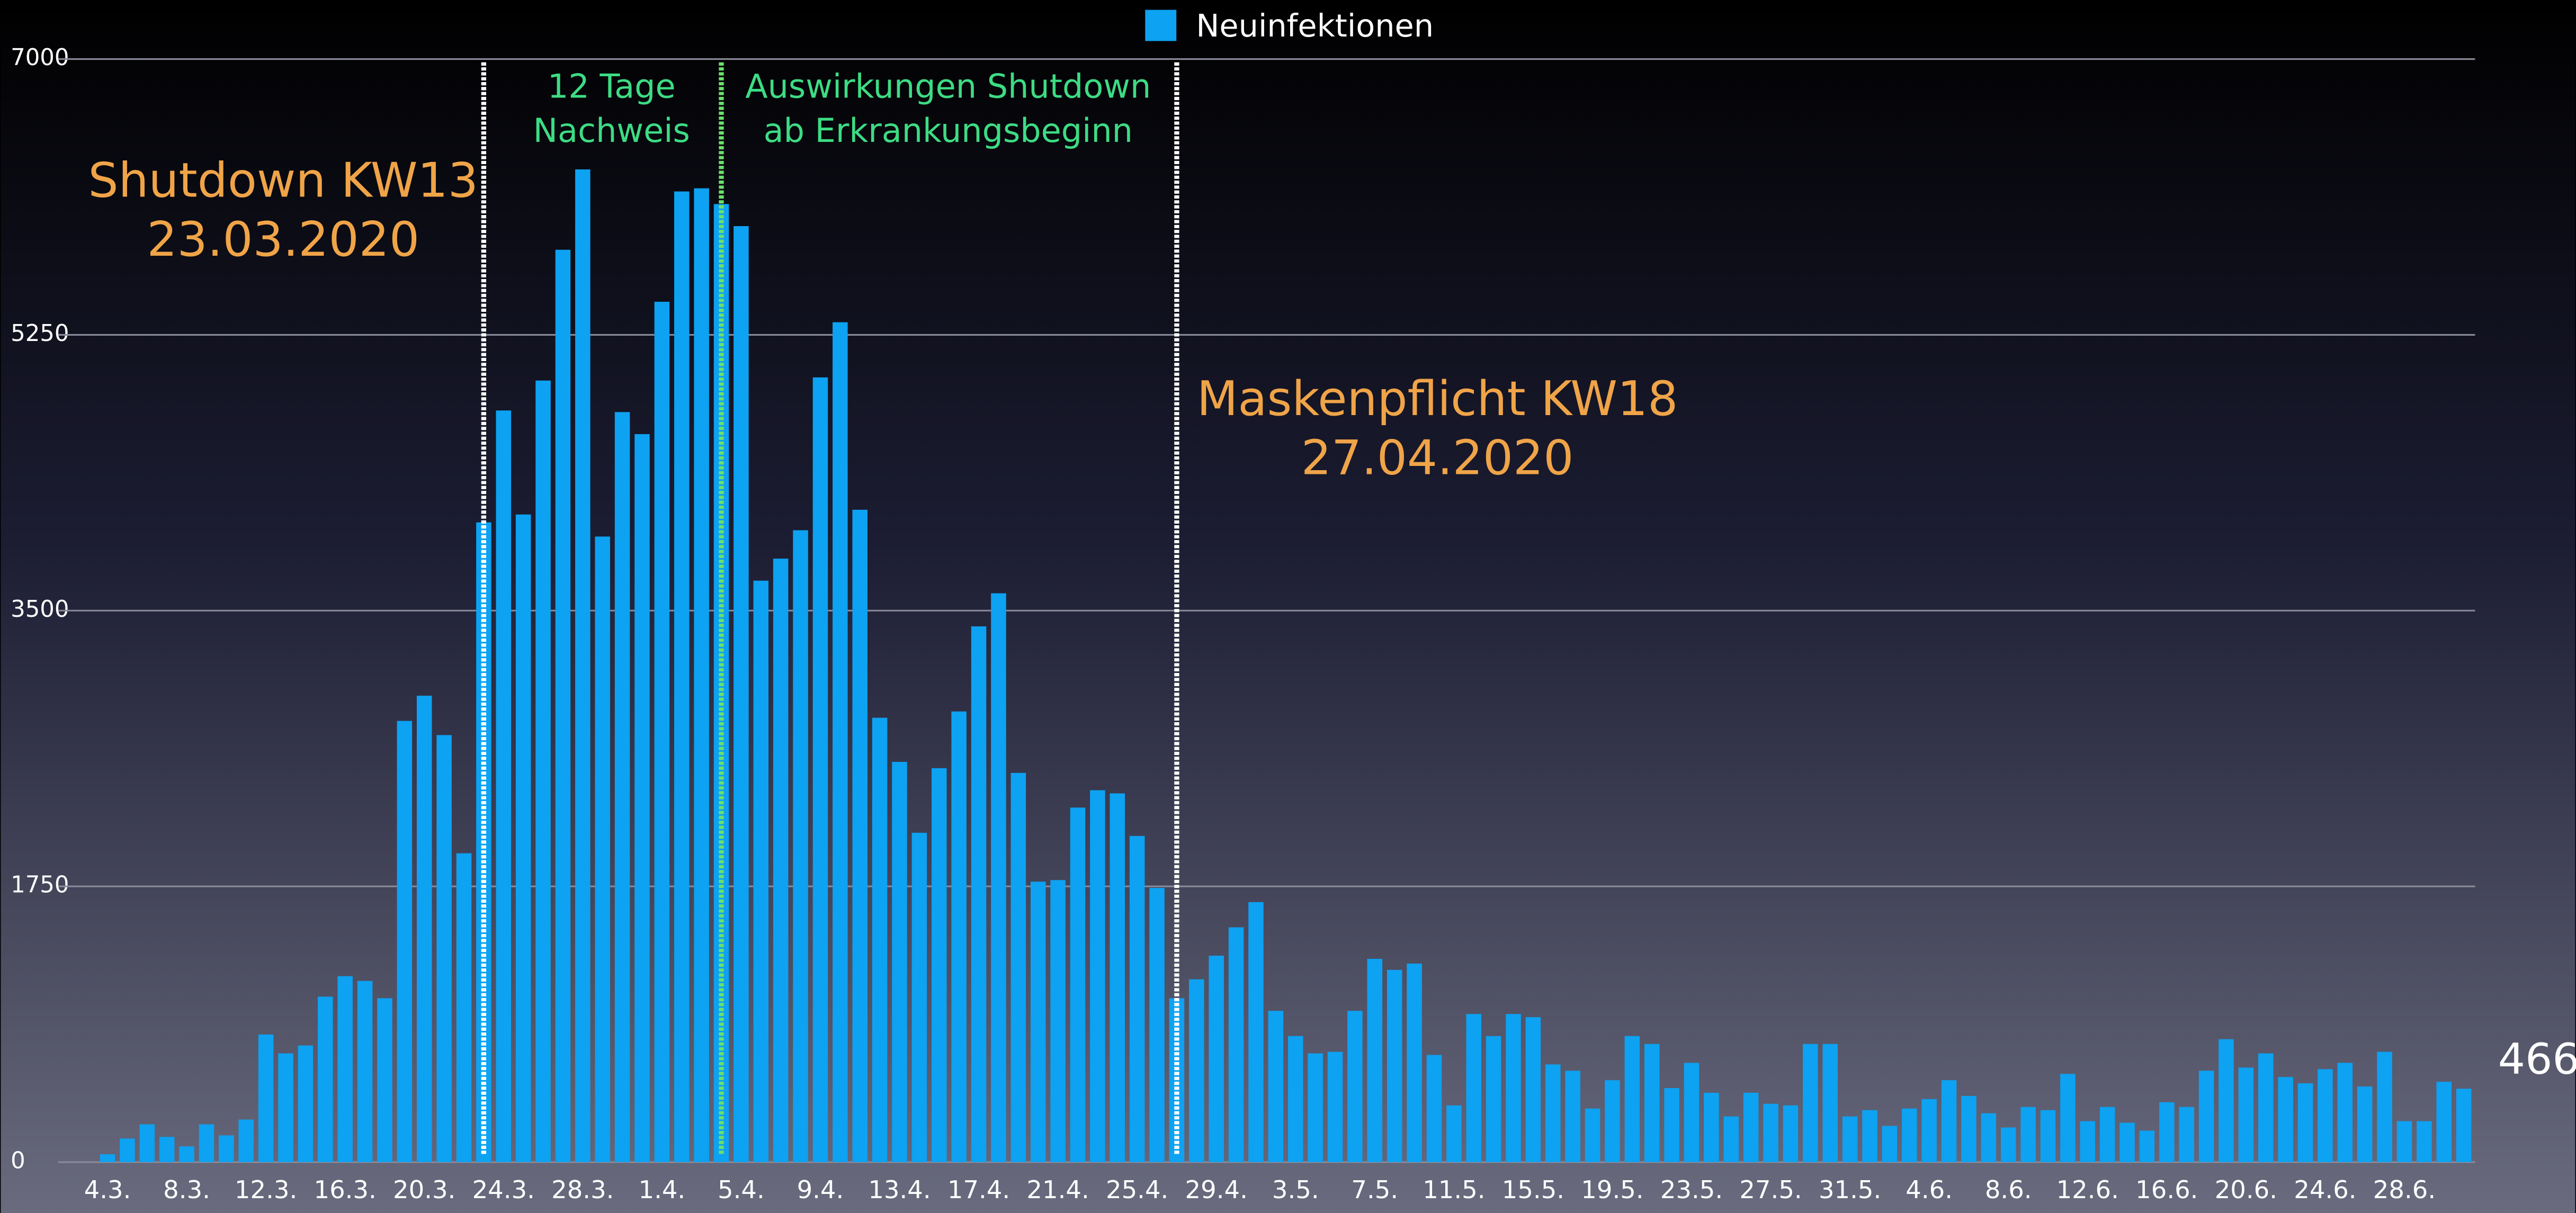  I want to click on x-tick-label: 1.4., so click(661, 1189).